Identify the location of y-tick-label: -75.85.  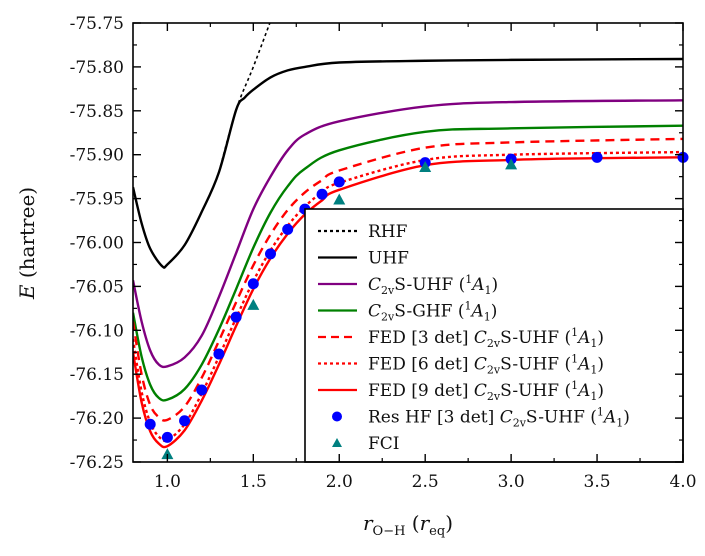
(97, 112).